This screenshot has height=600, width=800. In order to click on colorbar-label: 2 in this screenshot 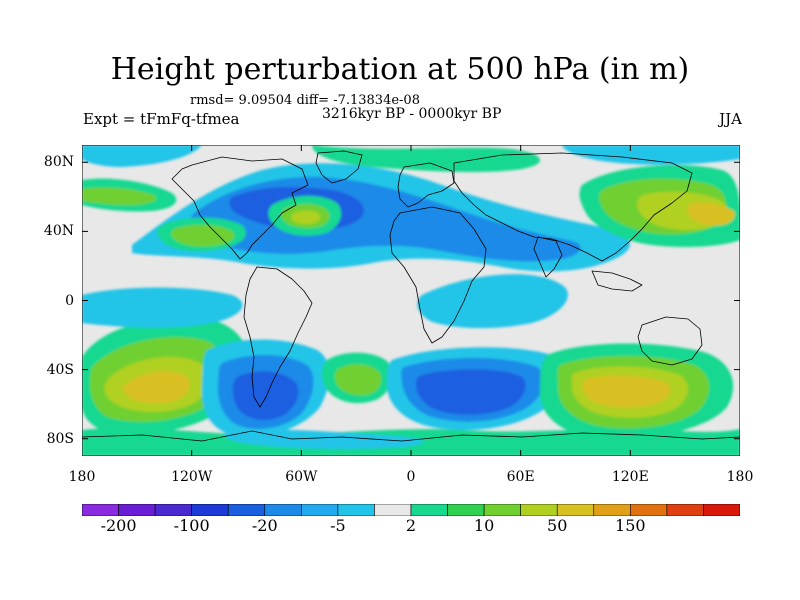, I will do `click(411, 525)`.